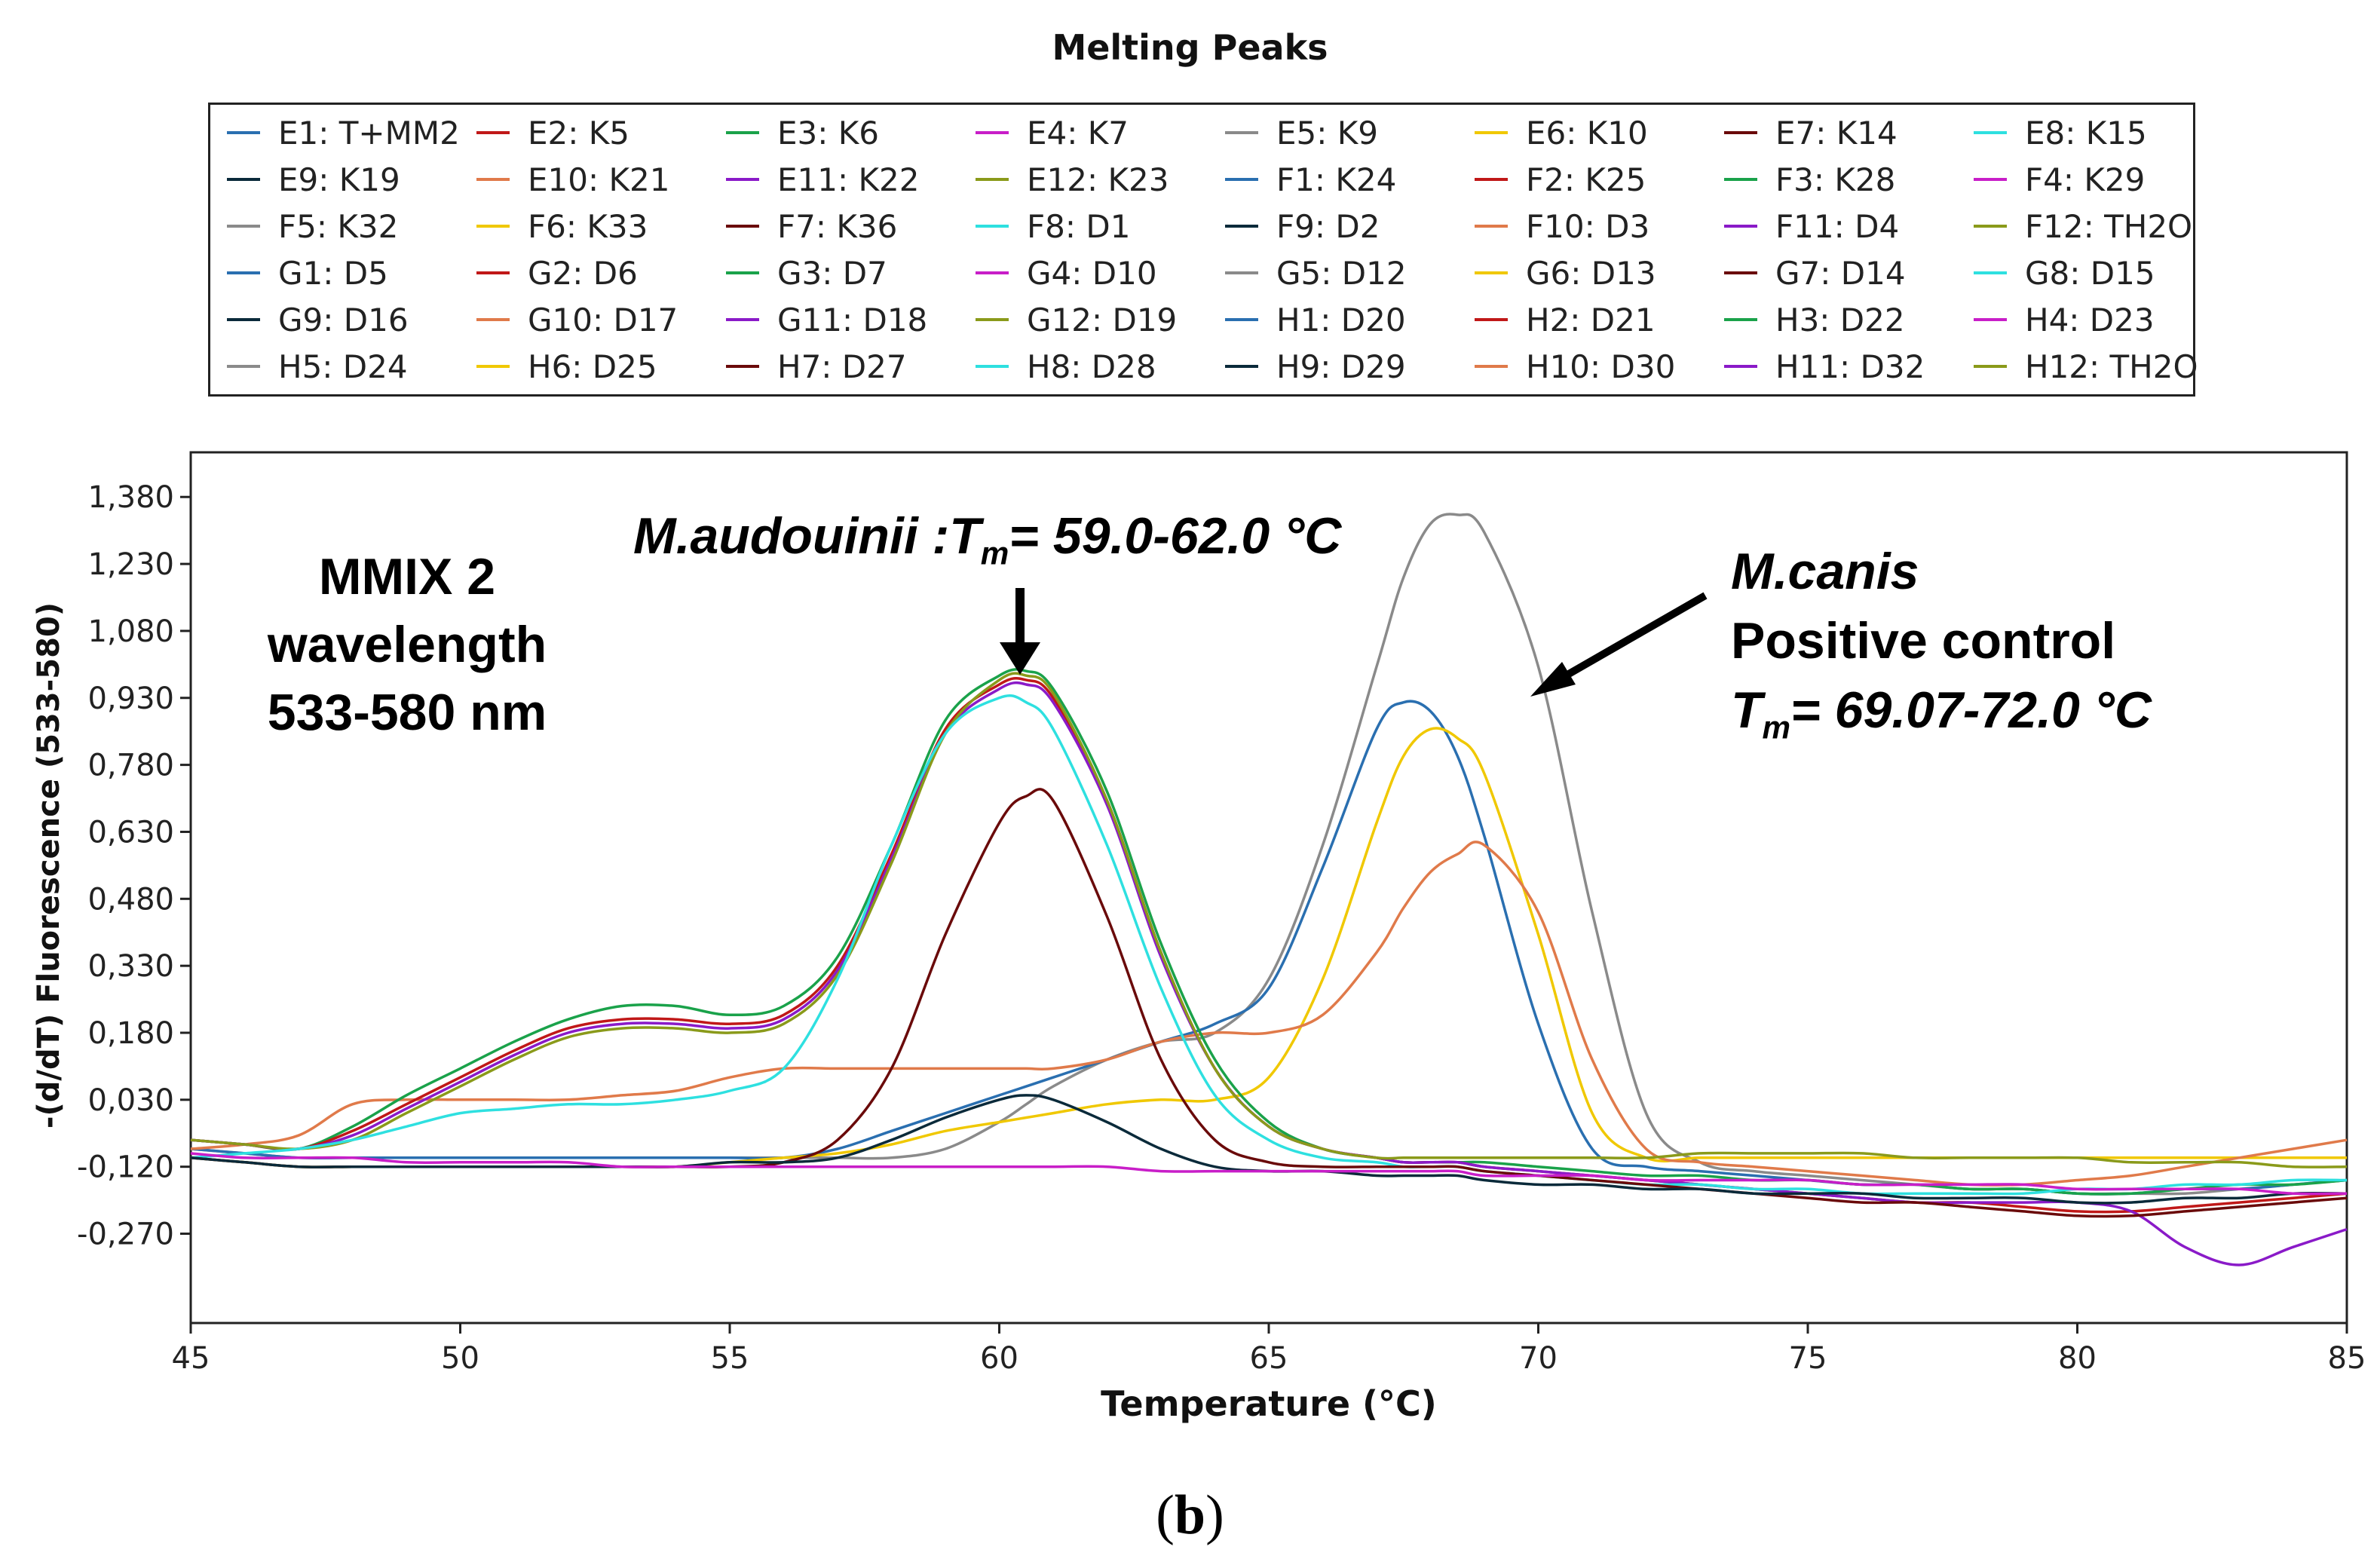 Image resolution: width=2380 pixels, height=1565 pixels. I want to click on legend-item: H7: D27, so click(817, 366).